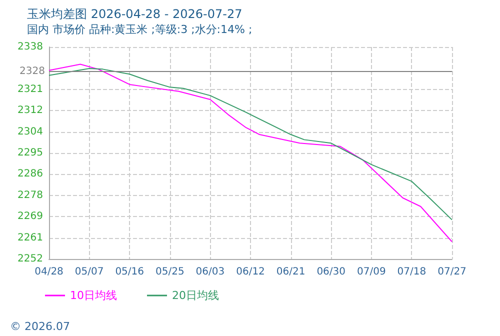 The height and width of the screenshot is (336, 500). I want to click on x-tick-label: 06/21, so click(291, 272).